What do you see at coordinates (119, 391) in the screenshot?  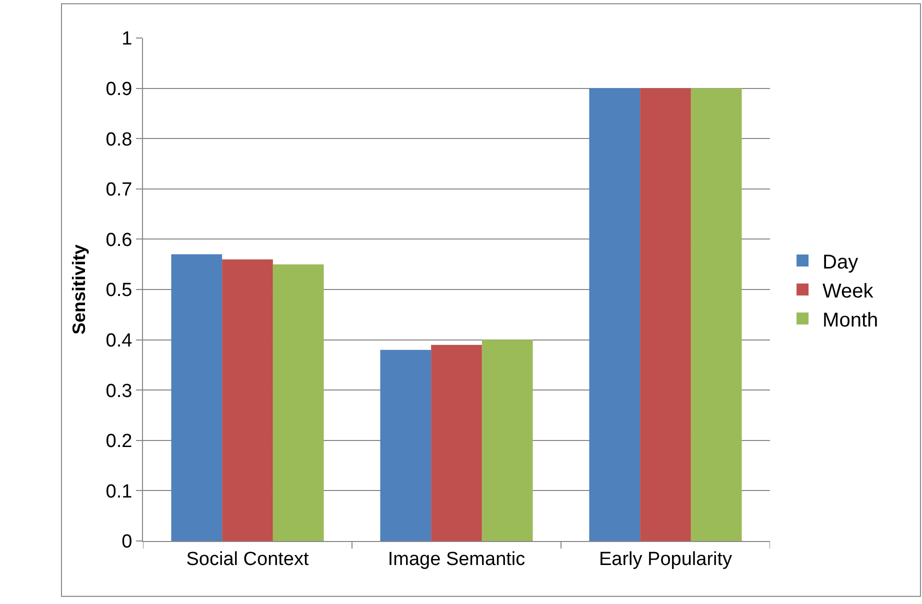 I see `y-tick-label: 0.3` at bounding box center [119, 391].